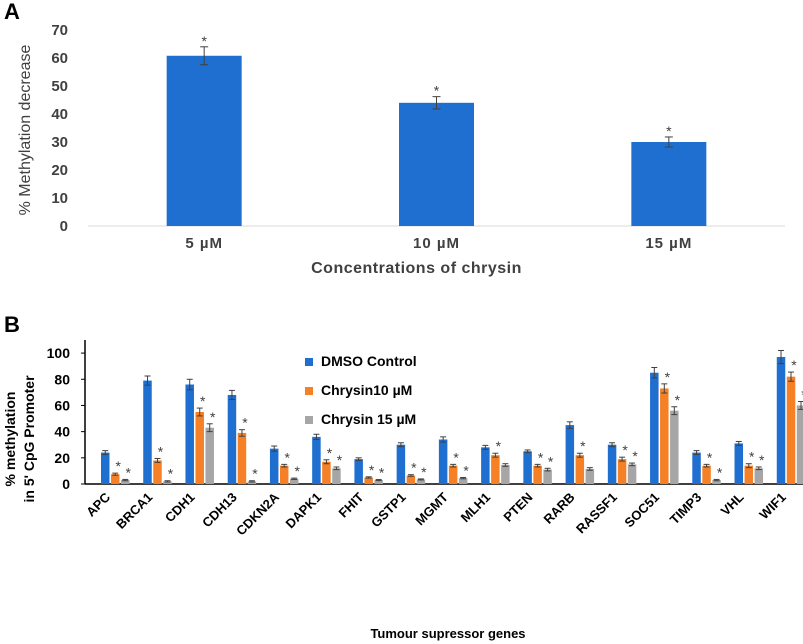 The height and width of the screenshot is (644, 803). I want to click on panel-a-significance-marker: *, so click(204, 41).